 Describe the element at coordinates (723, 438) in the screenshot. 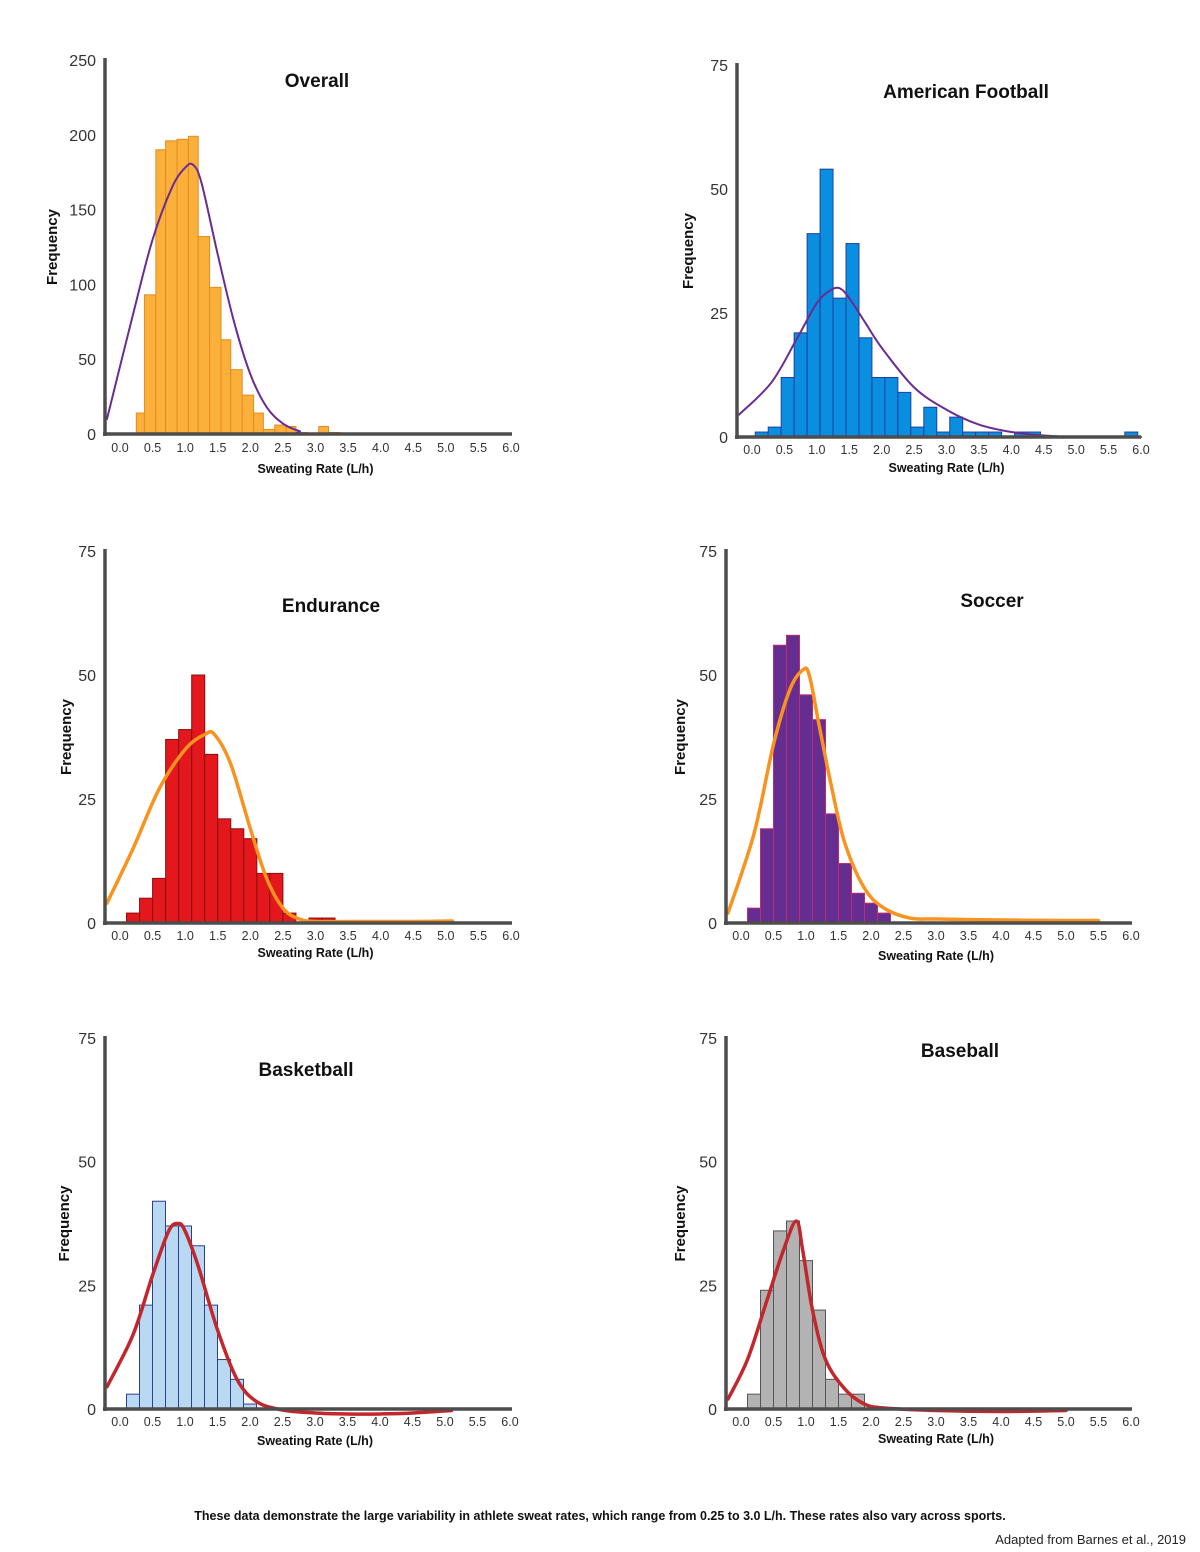

I see `y-tick-label: 0` at that location.